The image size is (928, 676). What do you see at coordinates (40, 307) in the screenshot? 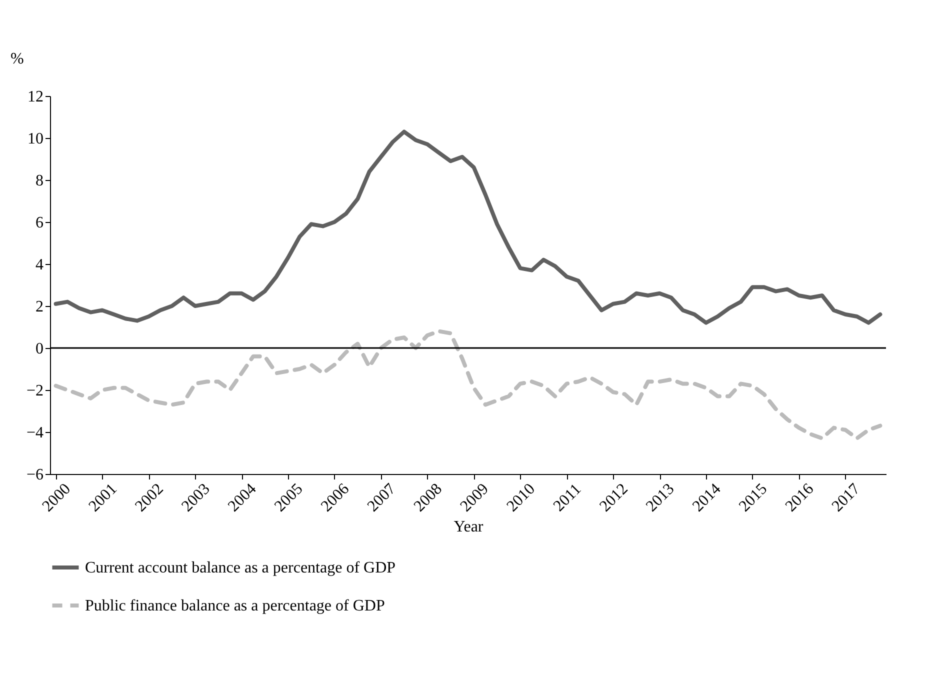
I see `y-tick-label: 2` at bounding box center [40, 307].